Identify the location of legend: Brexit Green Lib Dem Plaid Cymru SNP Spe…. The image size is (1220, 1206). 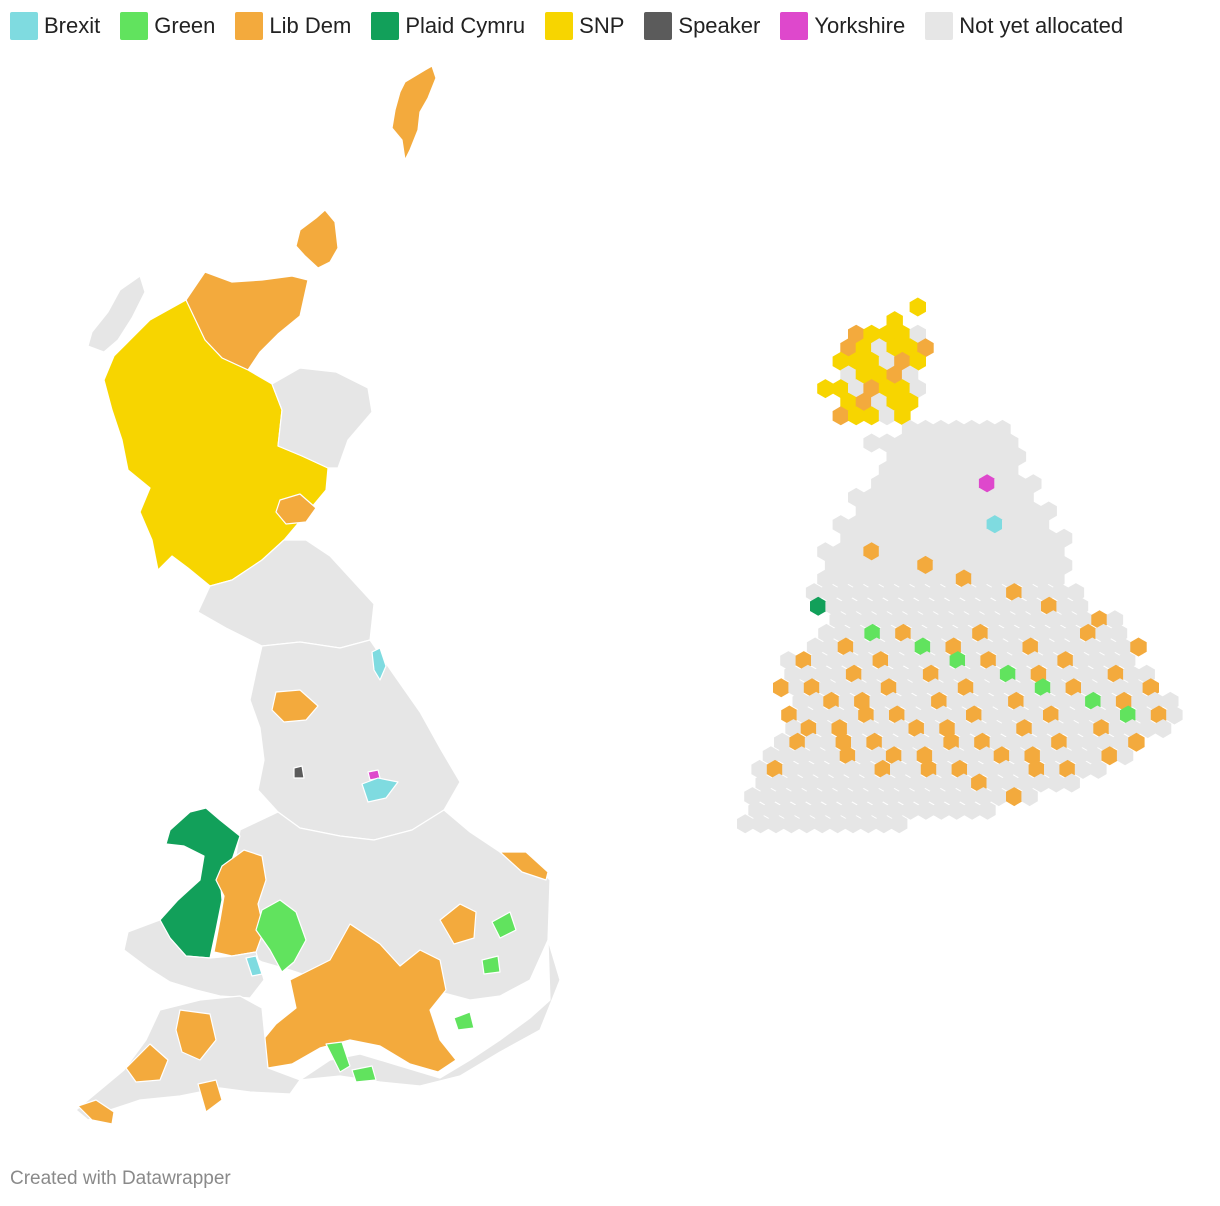
(576, 26).